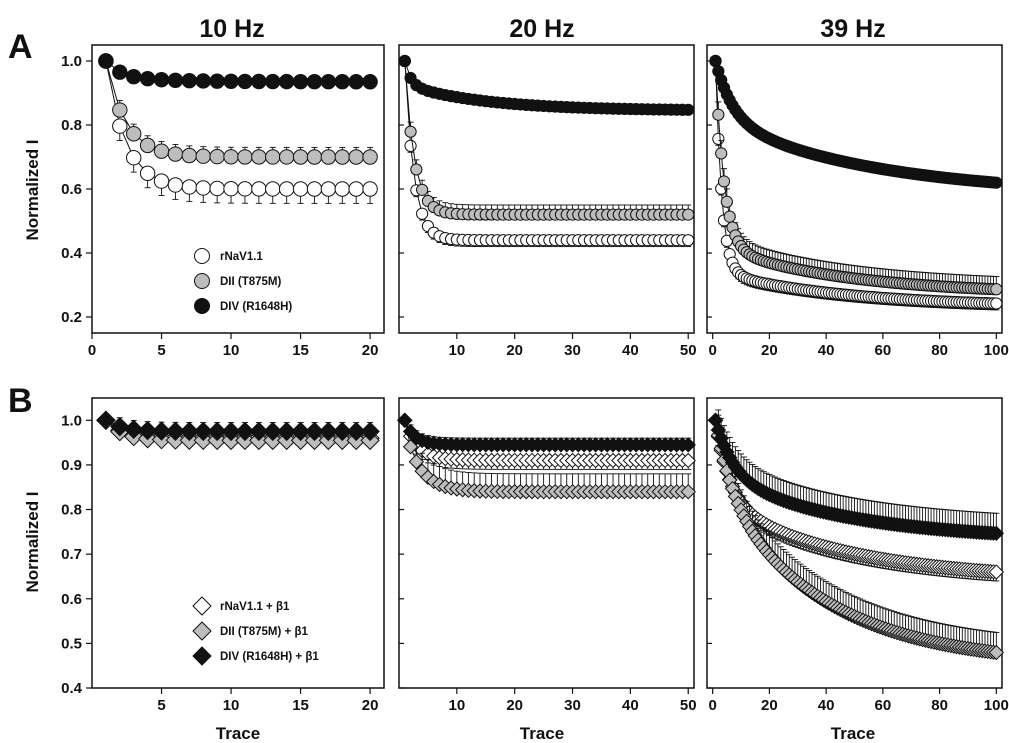 This screenshot has height=743, width=1009. Describe the element at coordinates (32, 541) in the screenshot. I see `y-axis-label-b: Normalized I` at that location.